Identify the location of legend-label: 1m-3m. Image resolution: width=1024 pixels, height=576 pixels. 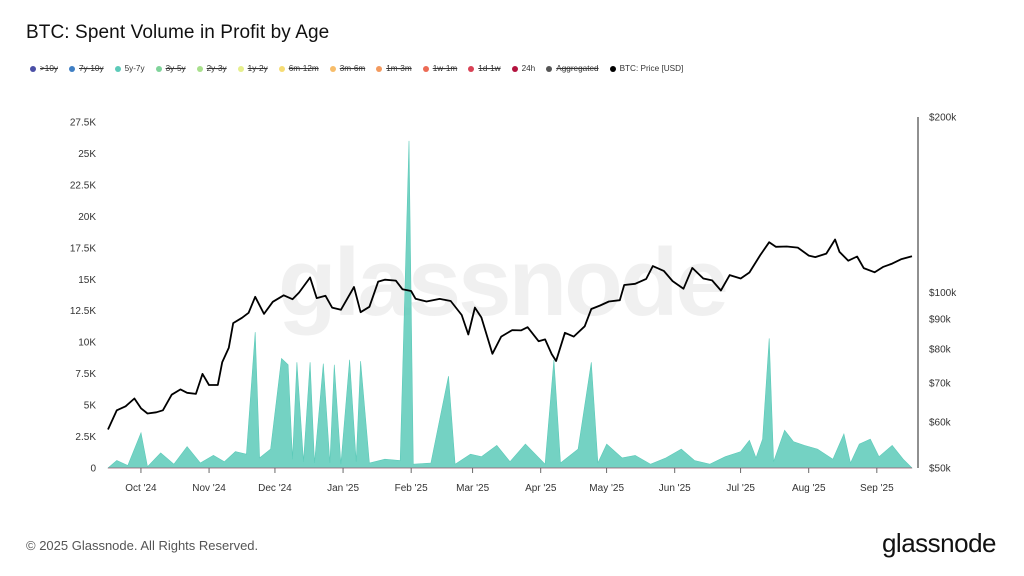
(399, 68).